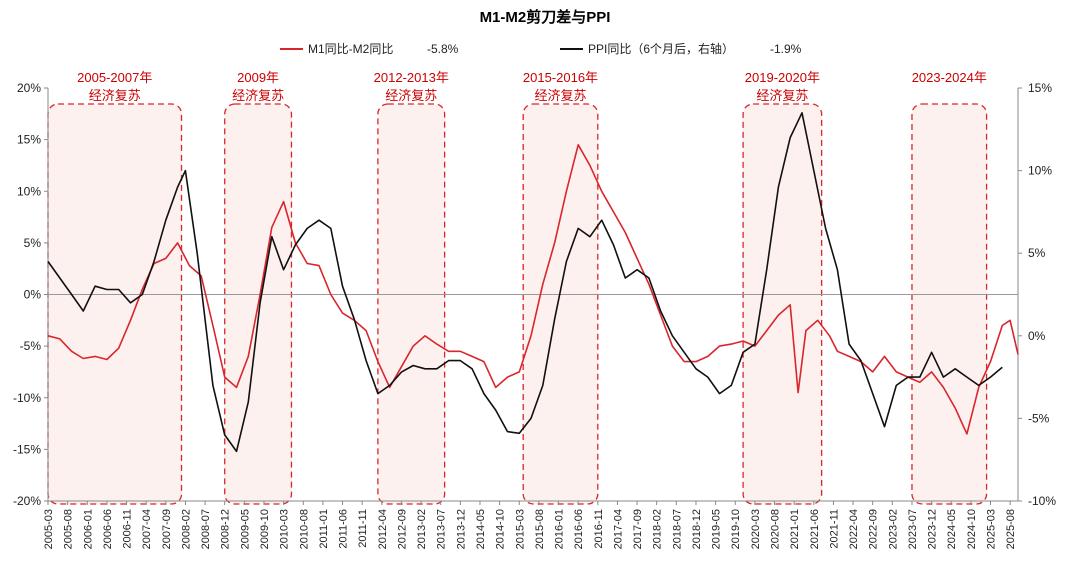 This screenshot has width=1080, height=566. Describe the element at coordinates (422, 529) in the screenshot. I see `x-tick-label: 2013-02` at that location.